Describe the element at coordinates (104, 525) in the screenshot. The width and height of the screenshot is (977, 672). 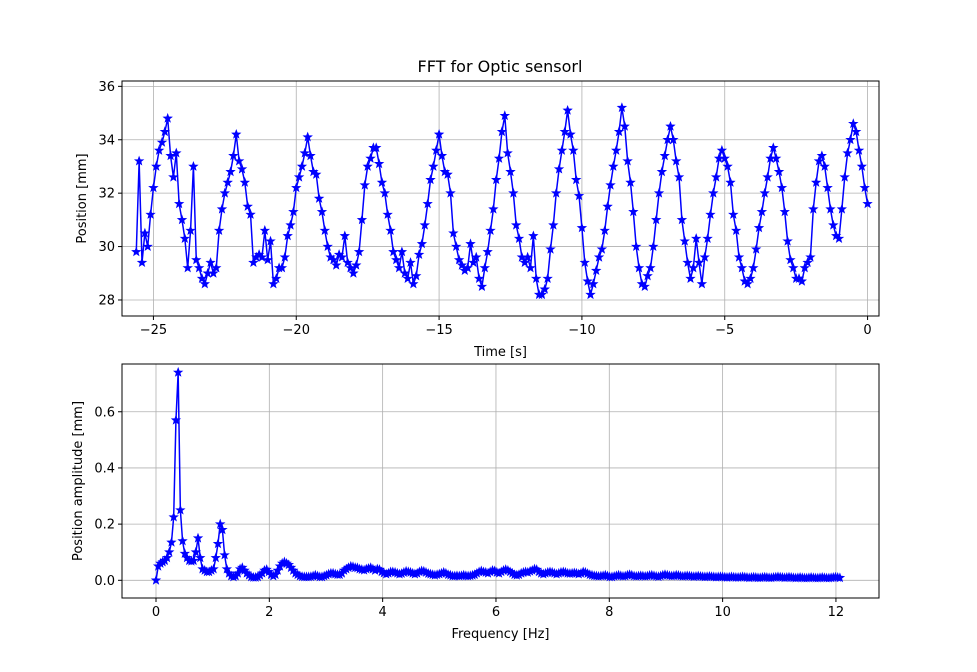
I see `y-tick-label: 0.2` at that location.